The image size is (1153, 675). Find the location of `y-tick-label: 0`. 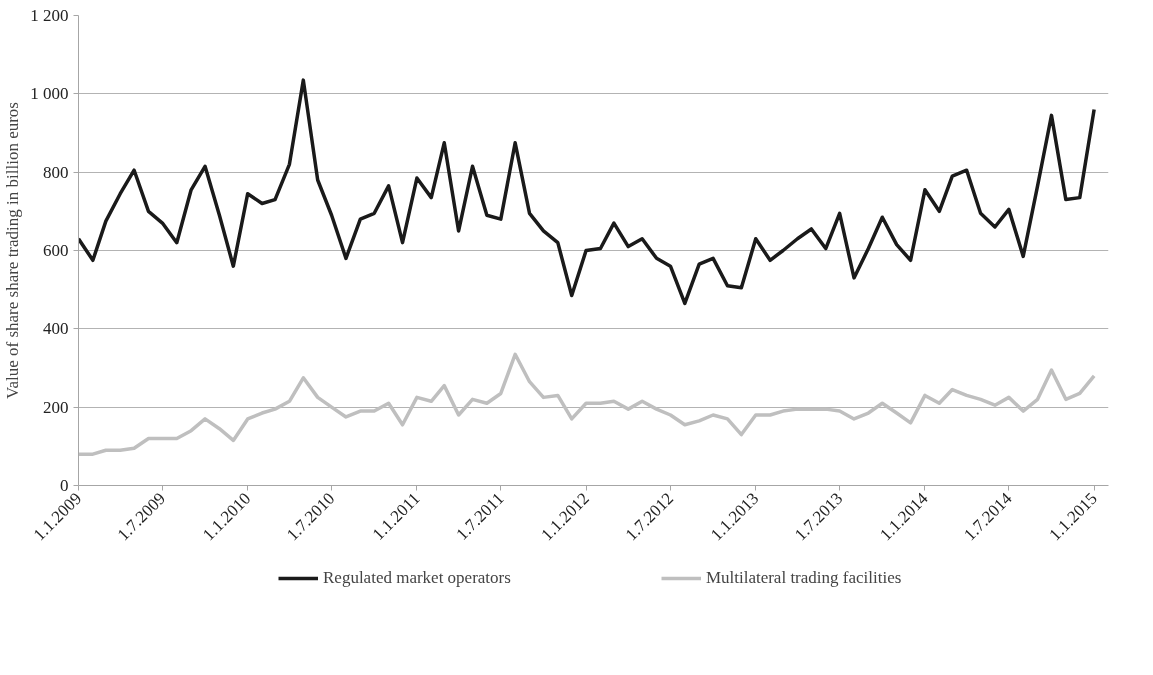

y-tick-label: 0 is located at coordinates (64, 485).